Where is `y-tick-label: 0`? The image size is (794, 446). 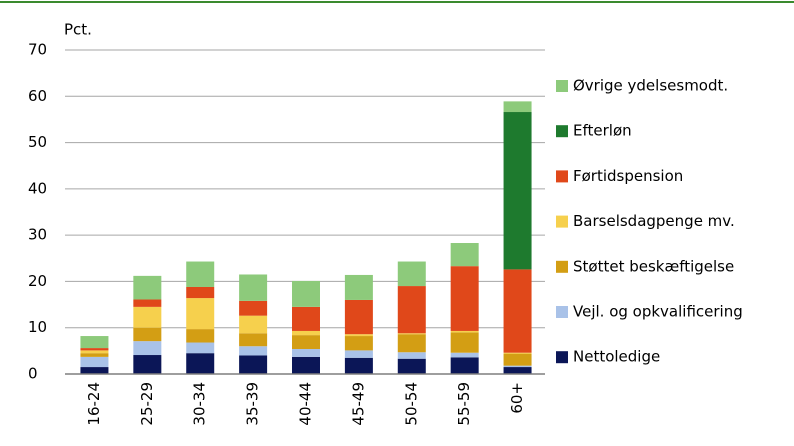 y-tick-label: 0 is located at coordinates (33, 374).